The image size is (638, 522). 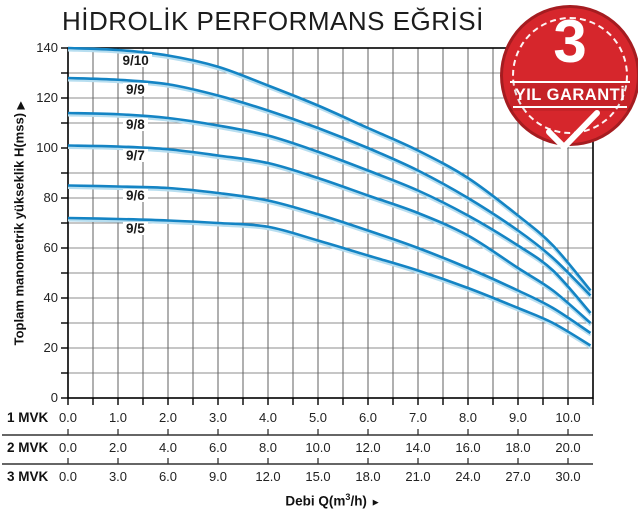 I want to click on curve-label-9/9: 9/9, so click(x=135, y=90).